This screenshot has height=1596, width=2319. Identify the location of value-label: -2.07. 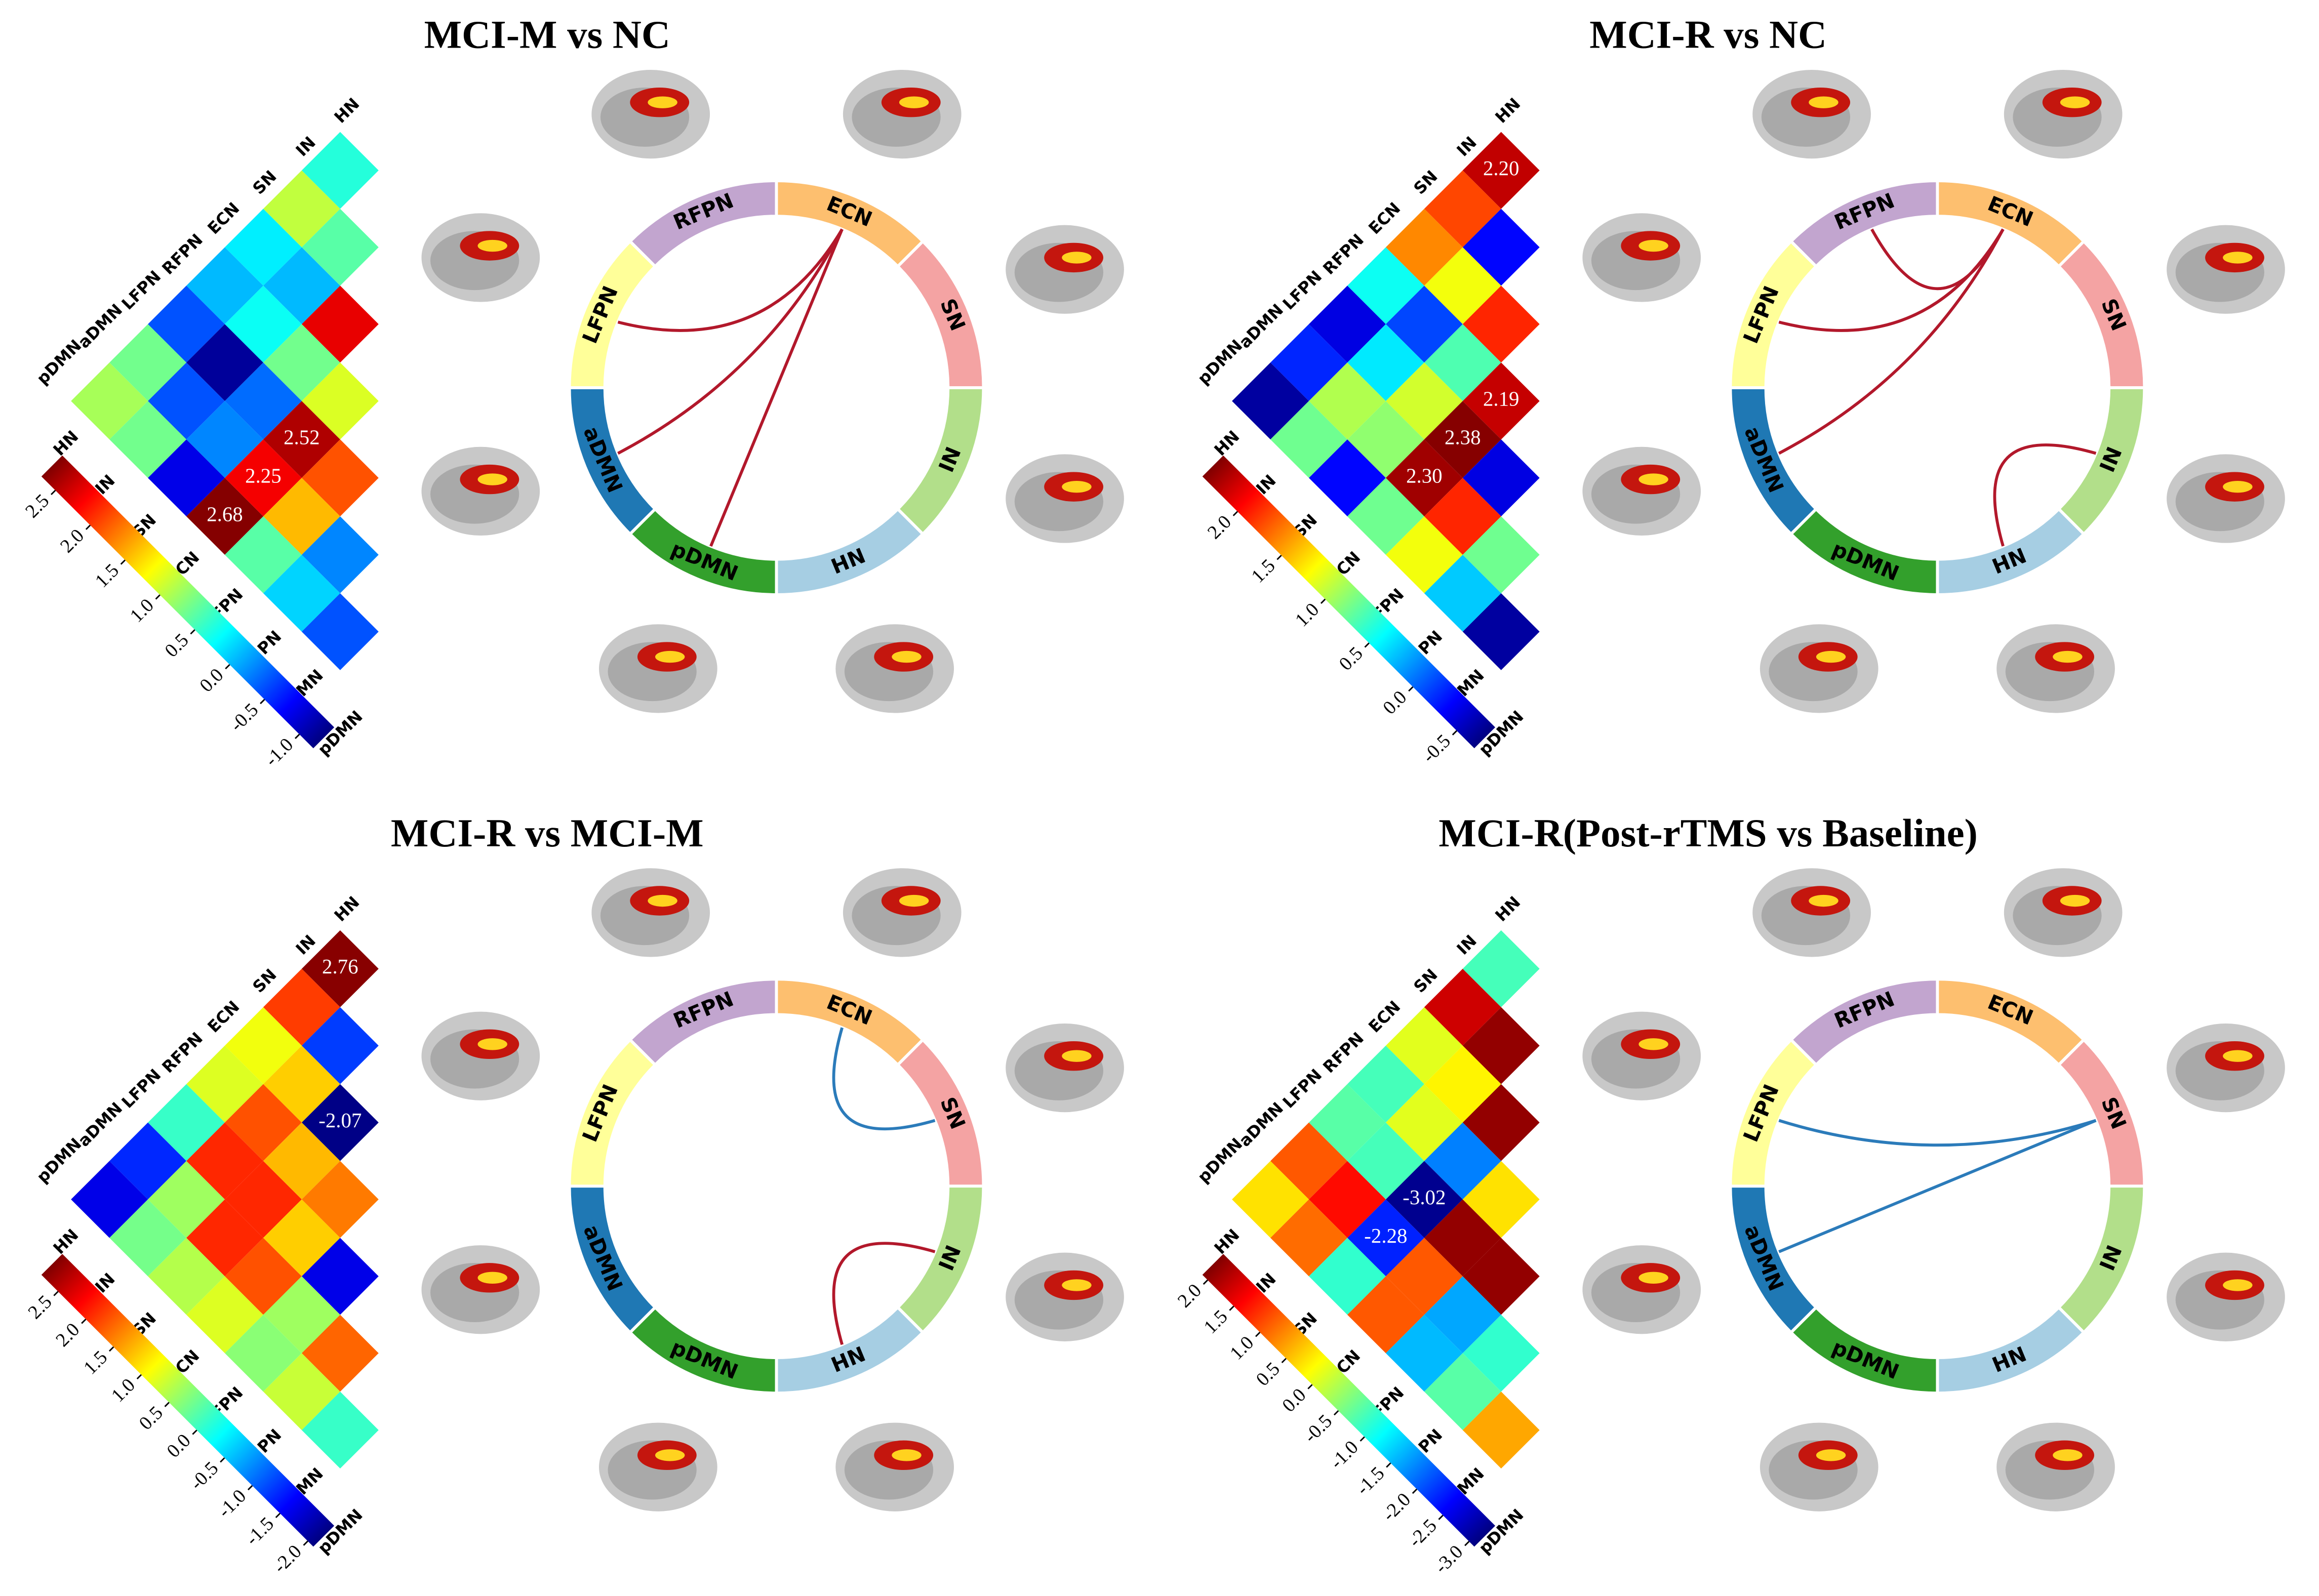
(340, 1121).